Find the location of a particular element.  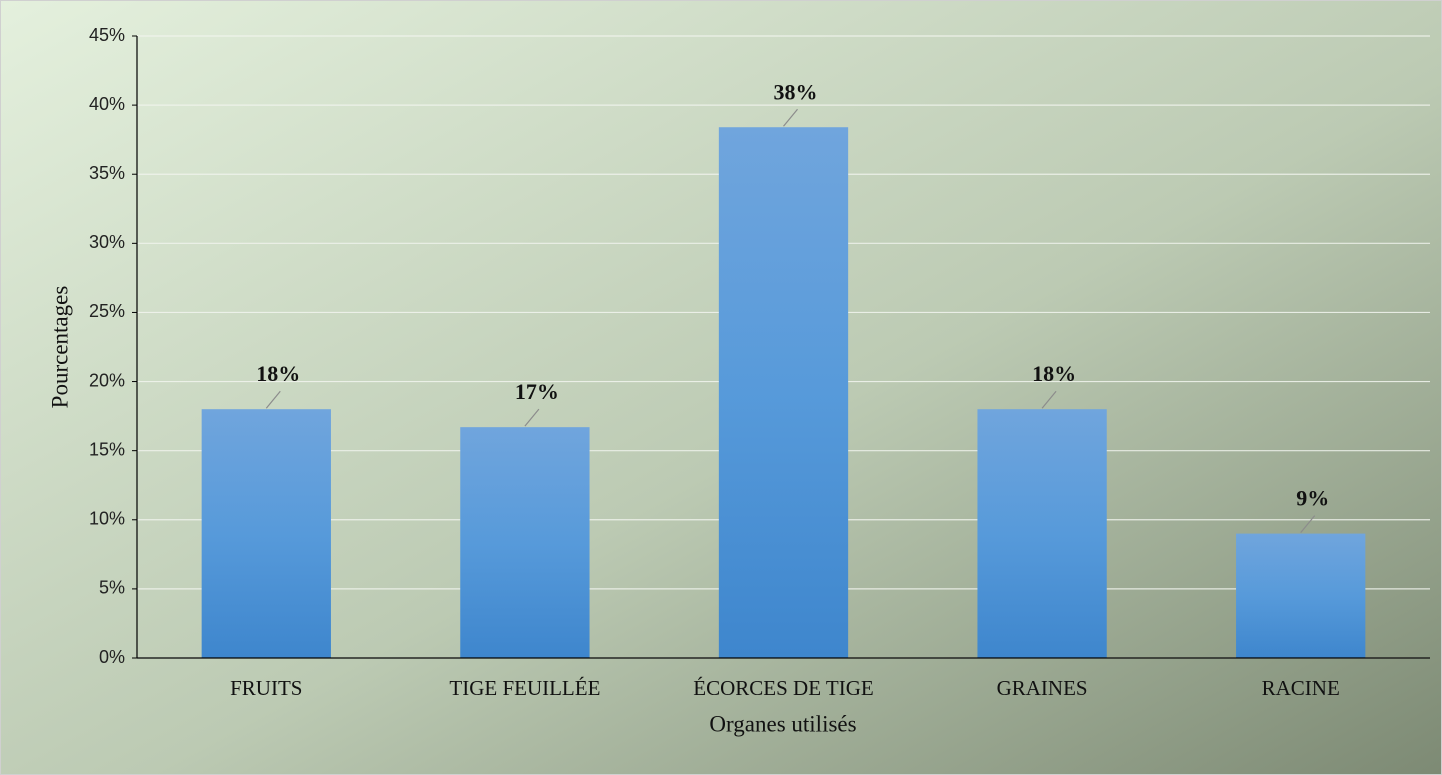

data-label: 17% is located at coordinates (537, 391).